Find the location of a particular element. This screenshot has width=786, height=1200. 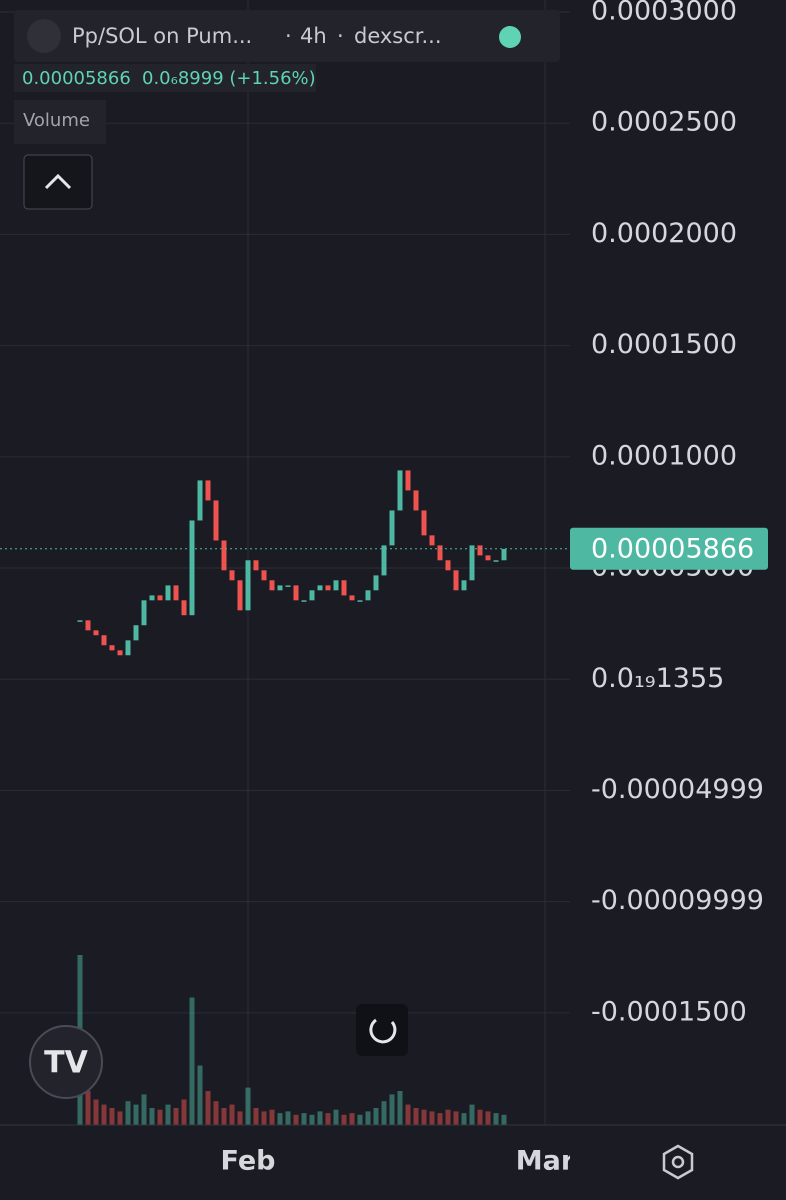

x-label: Mar is located at coordinates (545, 1161).